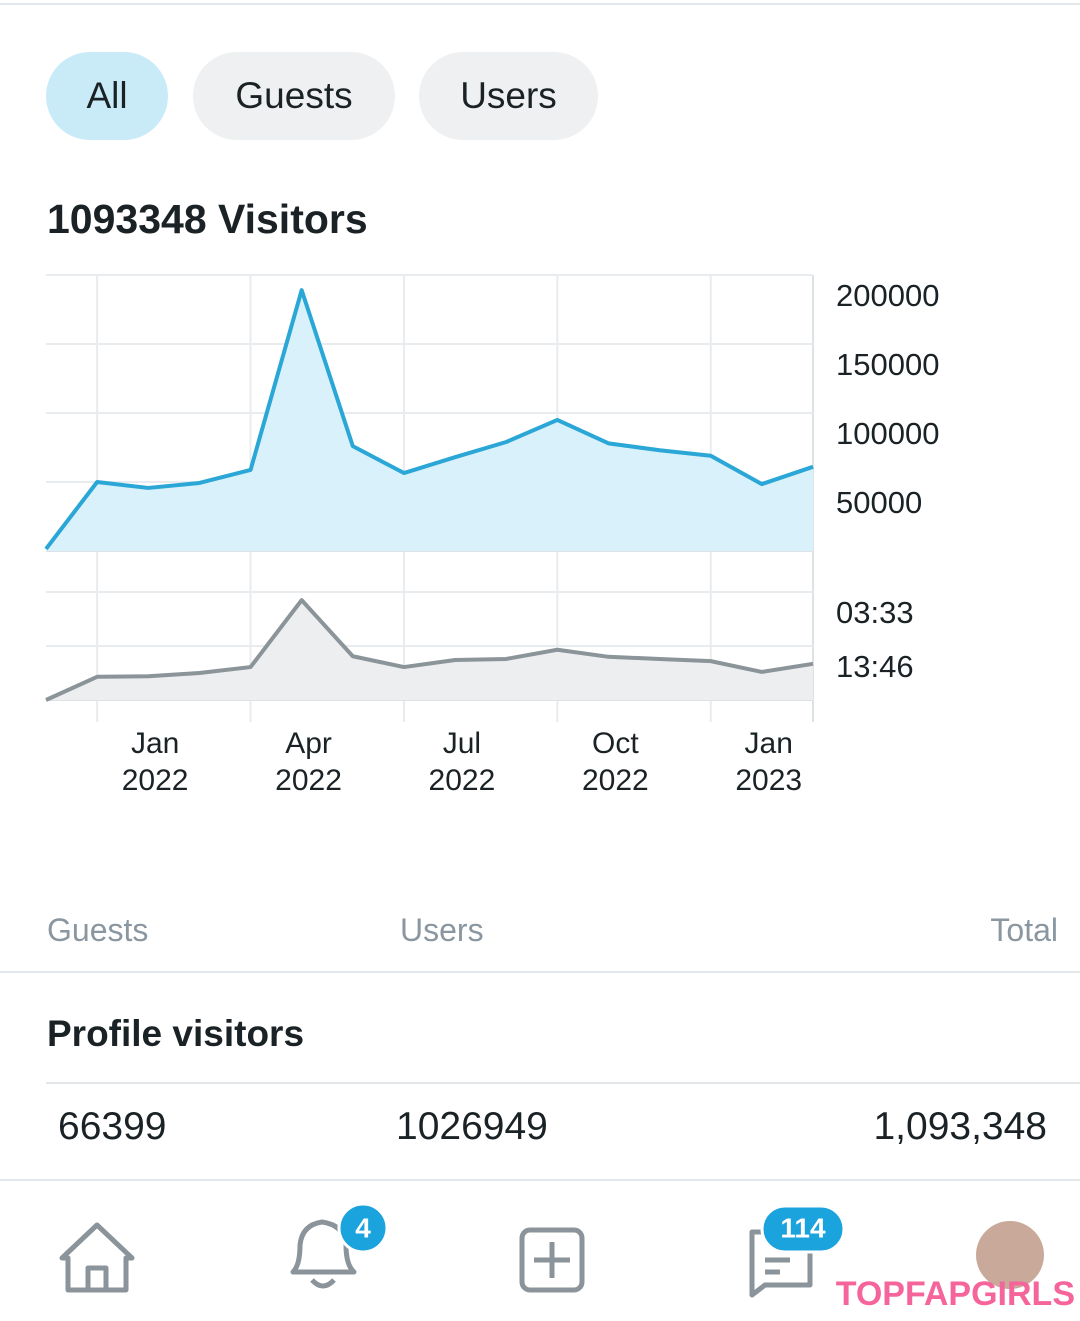 This screenshot has height=1321, width=1080. What do you see at coordinates (615, 762) in the screenshot?
I see `x-tick-label: Oct 2022` at bounding box center [615, 762].